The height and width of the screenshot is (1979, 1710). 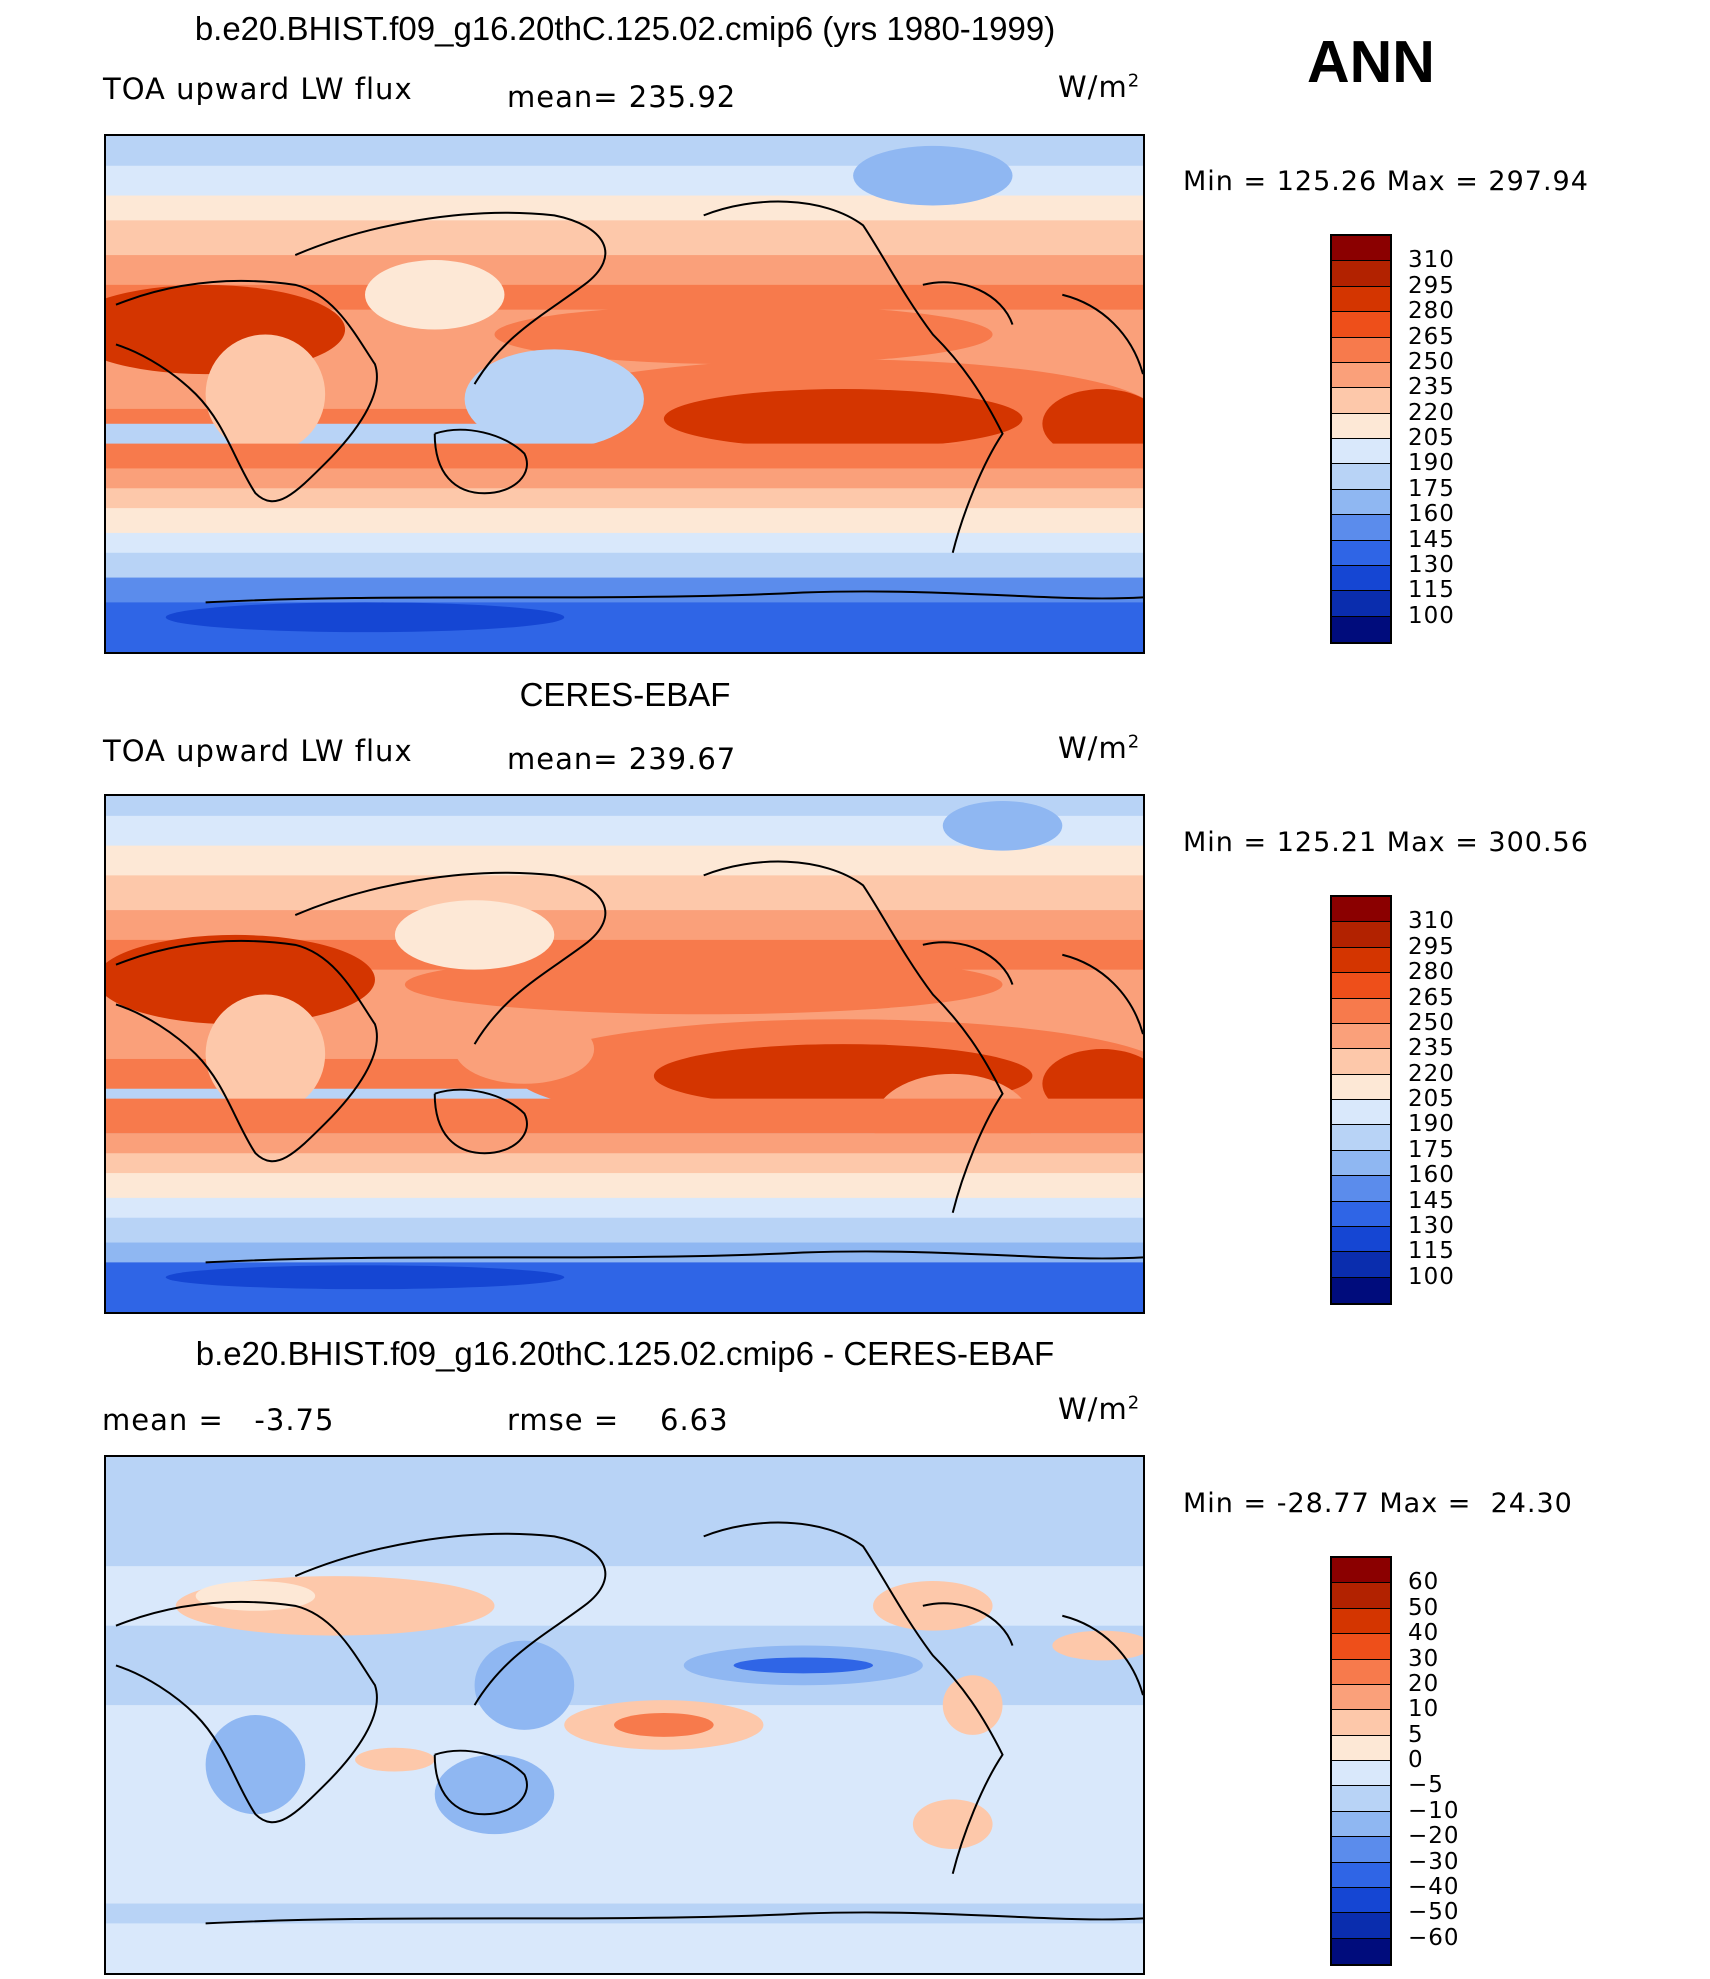 I want to click on panel3-rmse: rmse = 6.63, so click(x=618, y=1420).